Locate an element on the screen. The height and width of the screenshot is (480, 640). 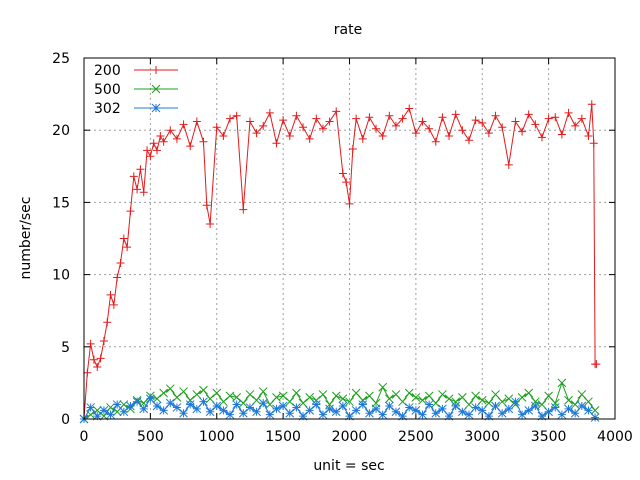
x-tick-label: 0 is located at coordinates (84, 437).